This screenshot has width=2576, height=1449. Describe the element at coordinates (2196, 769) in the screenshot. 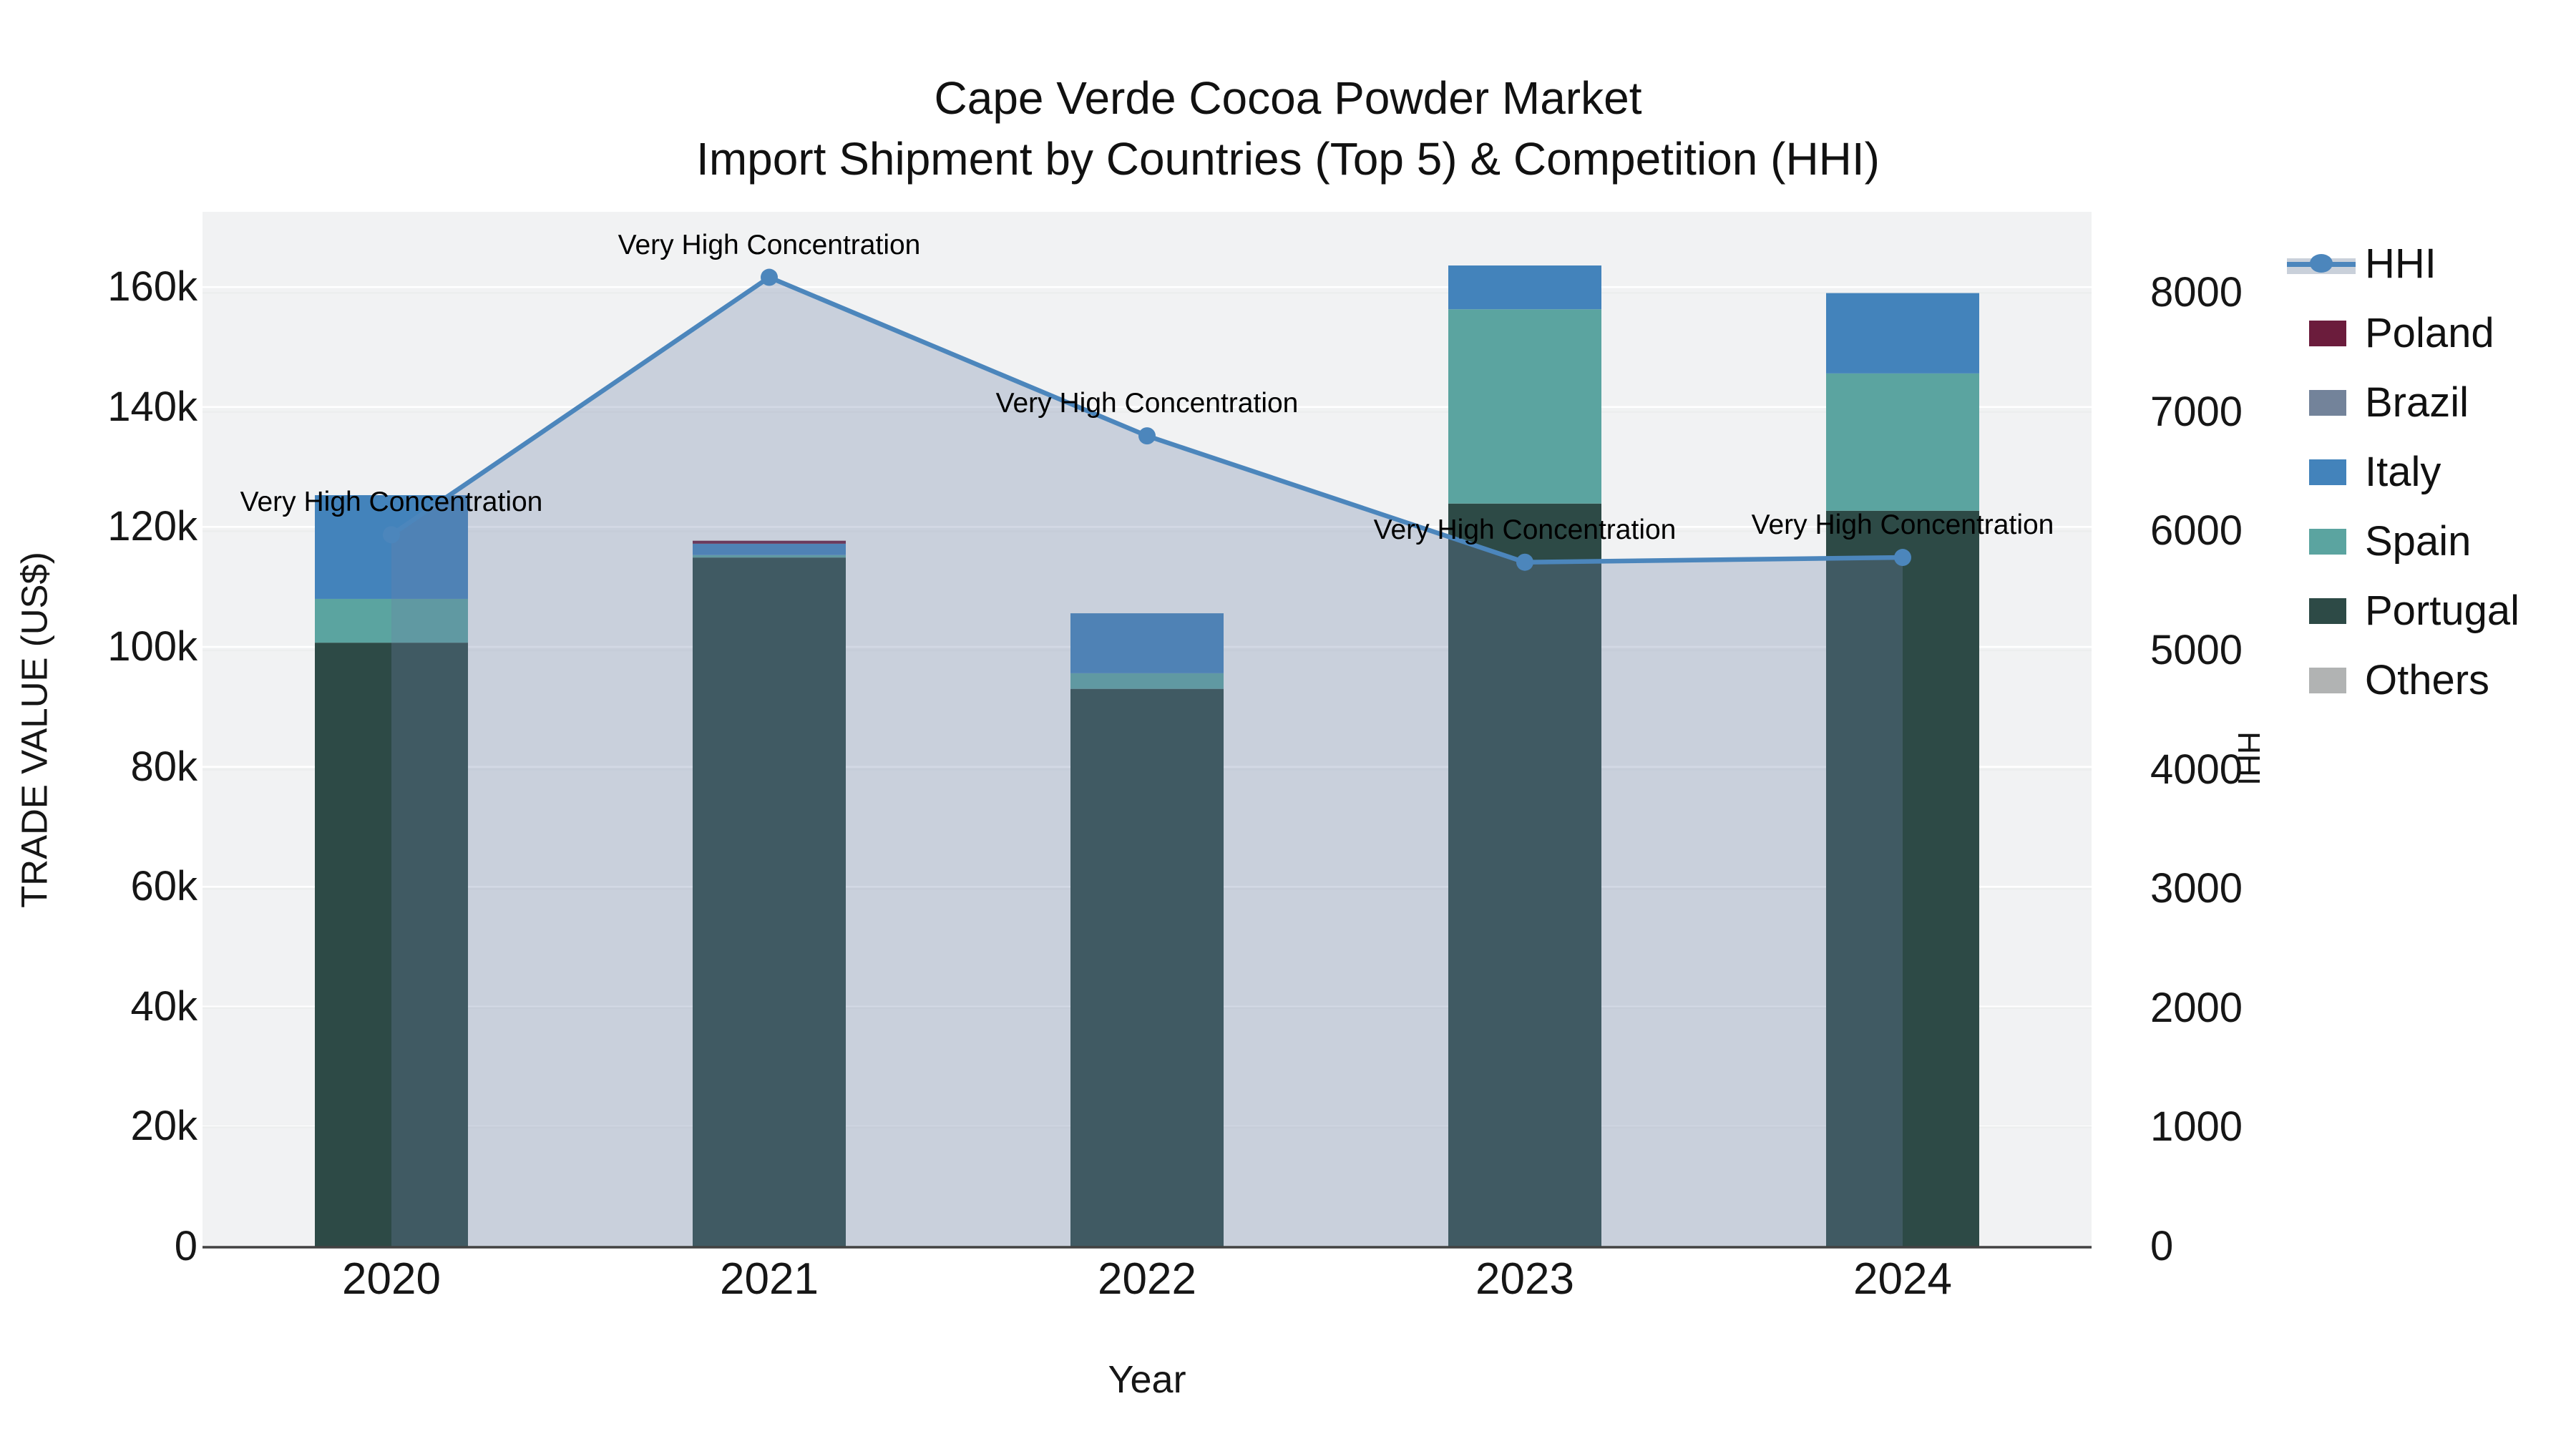

I see `y-right-tick: 4000` at that location.